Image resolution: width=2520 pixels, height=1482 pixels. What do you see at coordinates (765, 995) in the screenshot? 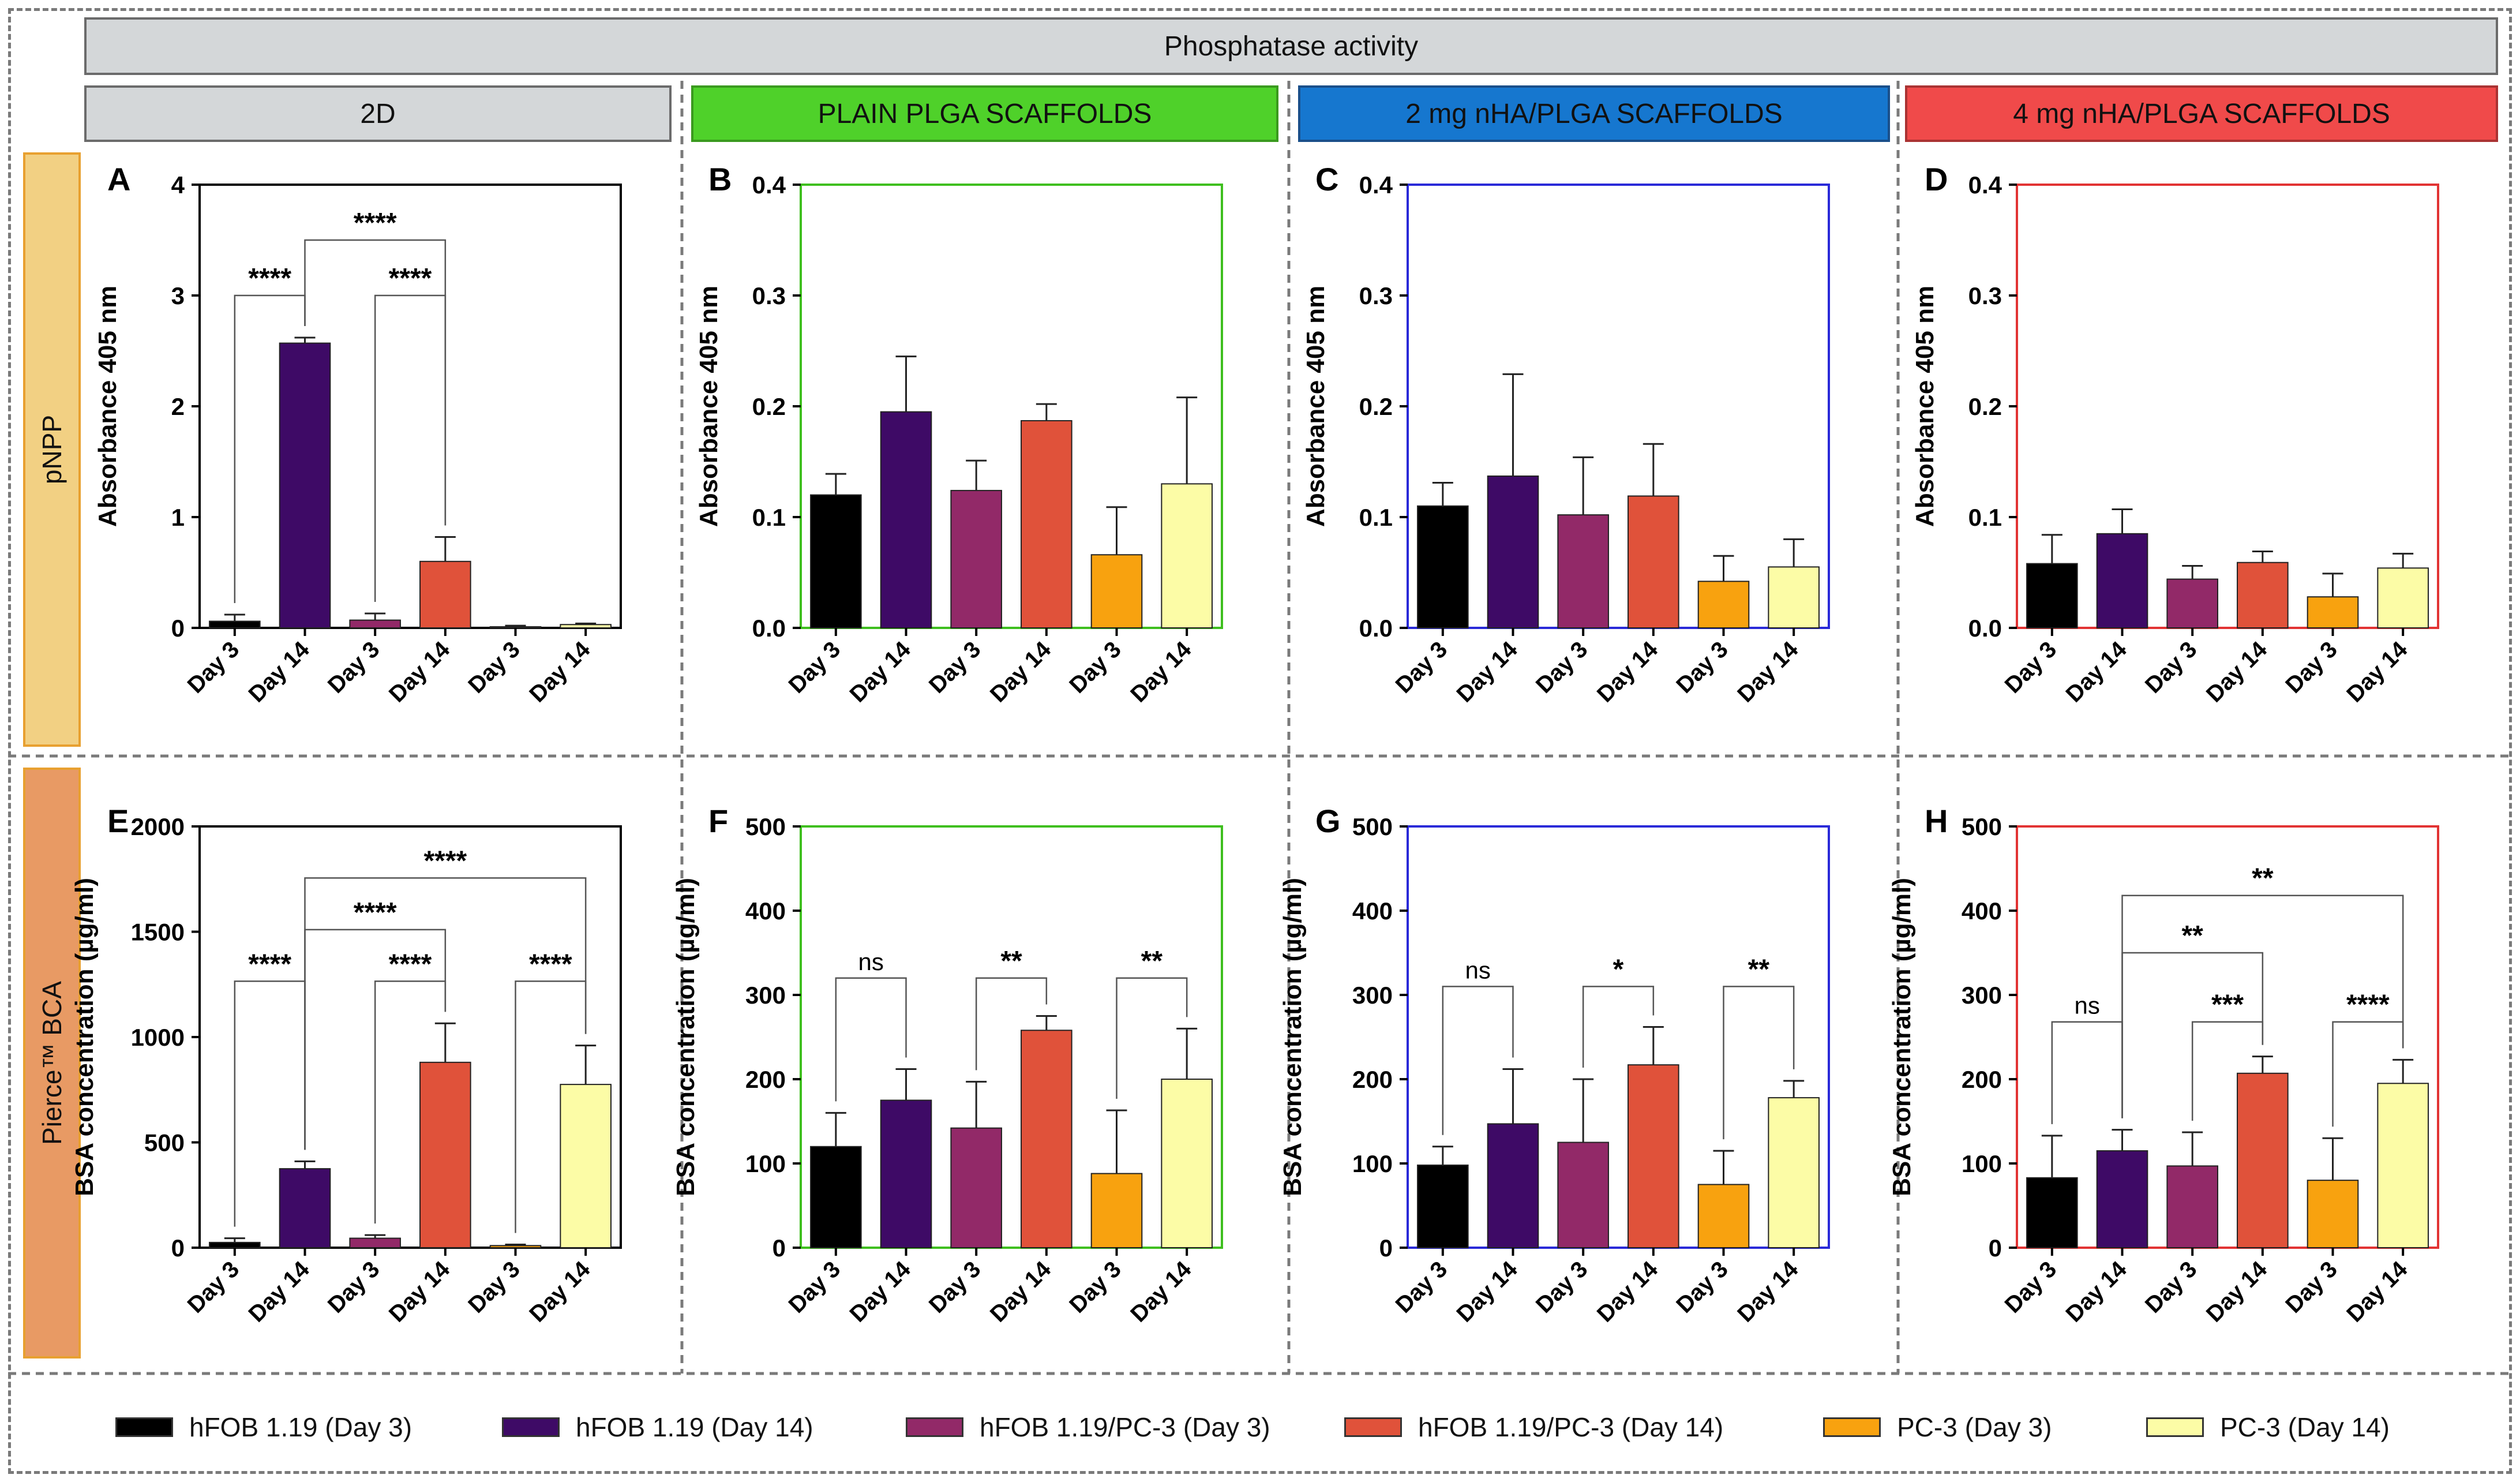
I see `y-tick-label: 300` at bounding box center [765, 995].